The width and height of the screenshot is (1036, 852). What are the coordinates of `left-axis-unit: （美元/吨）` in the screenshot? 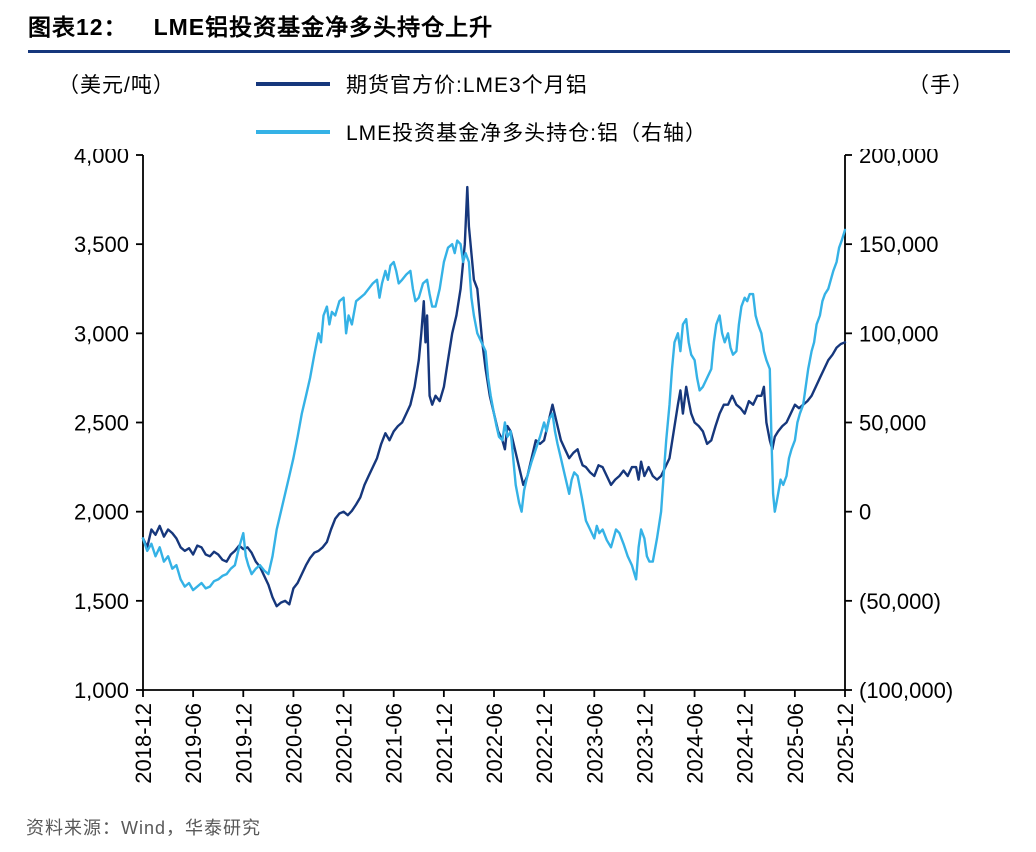 It's located at (116, 85).